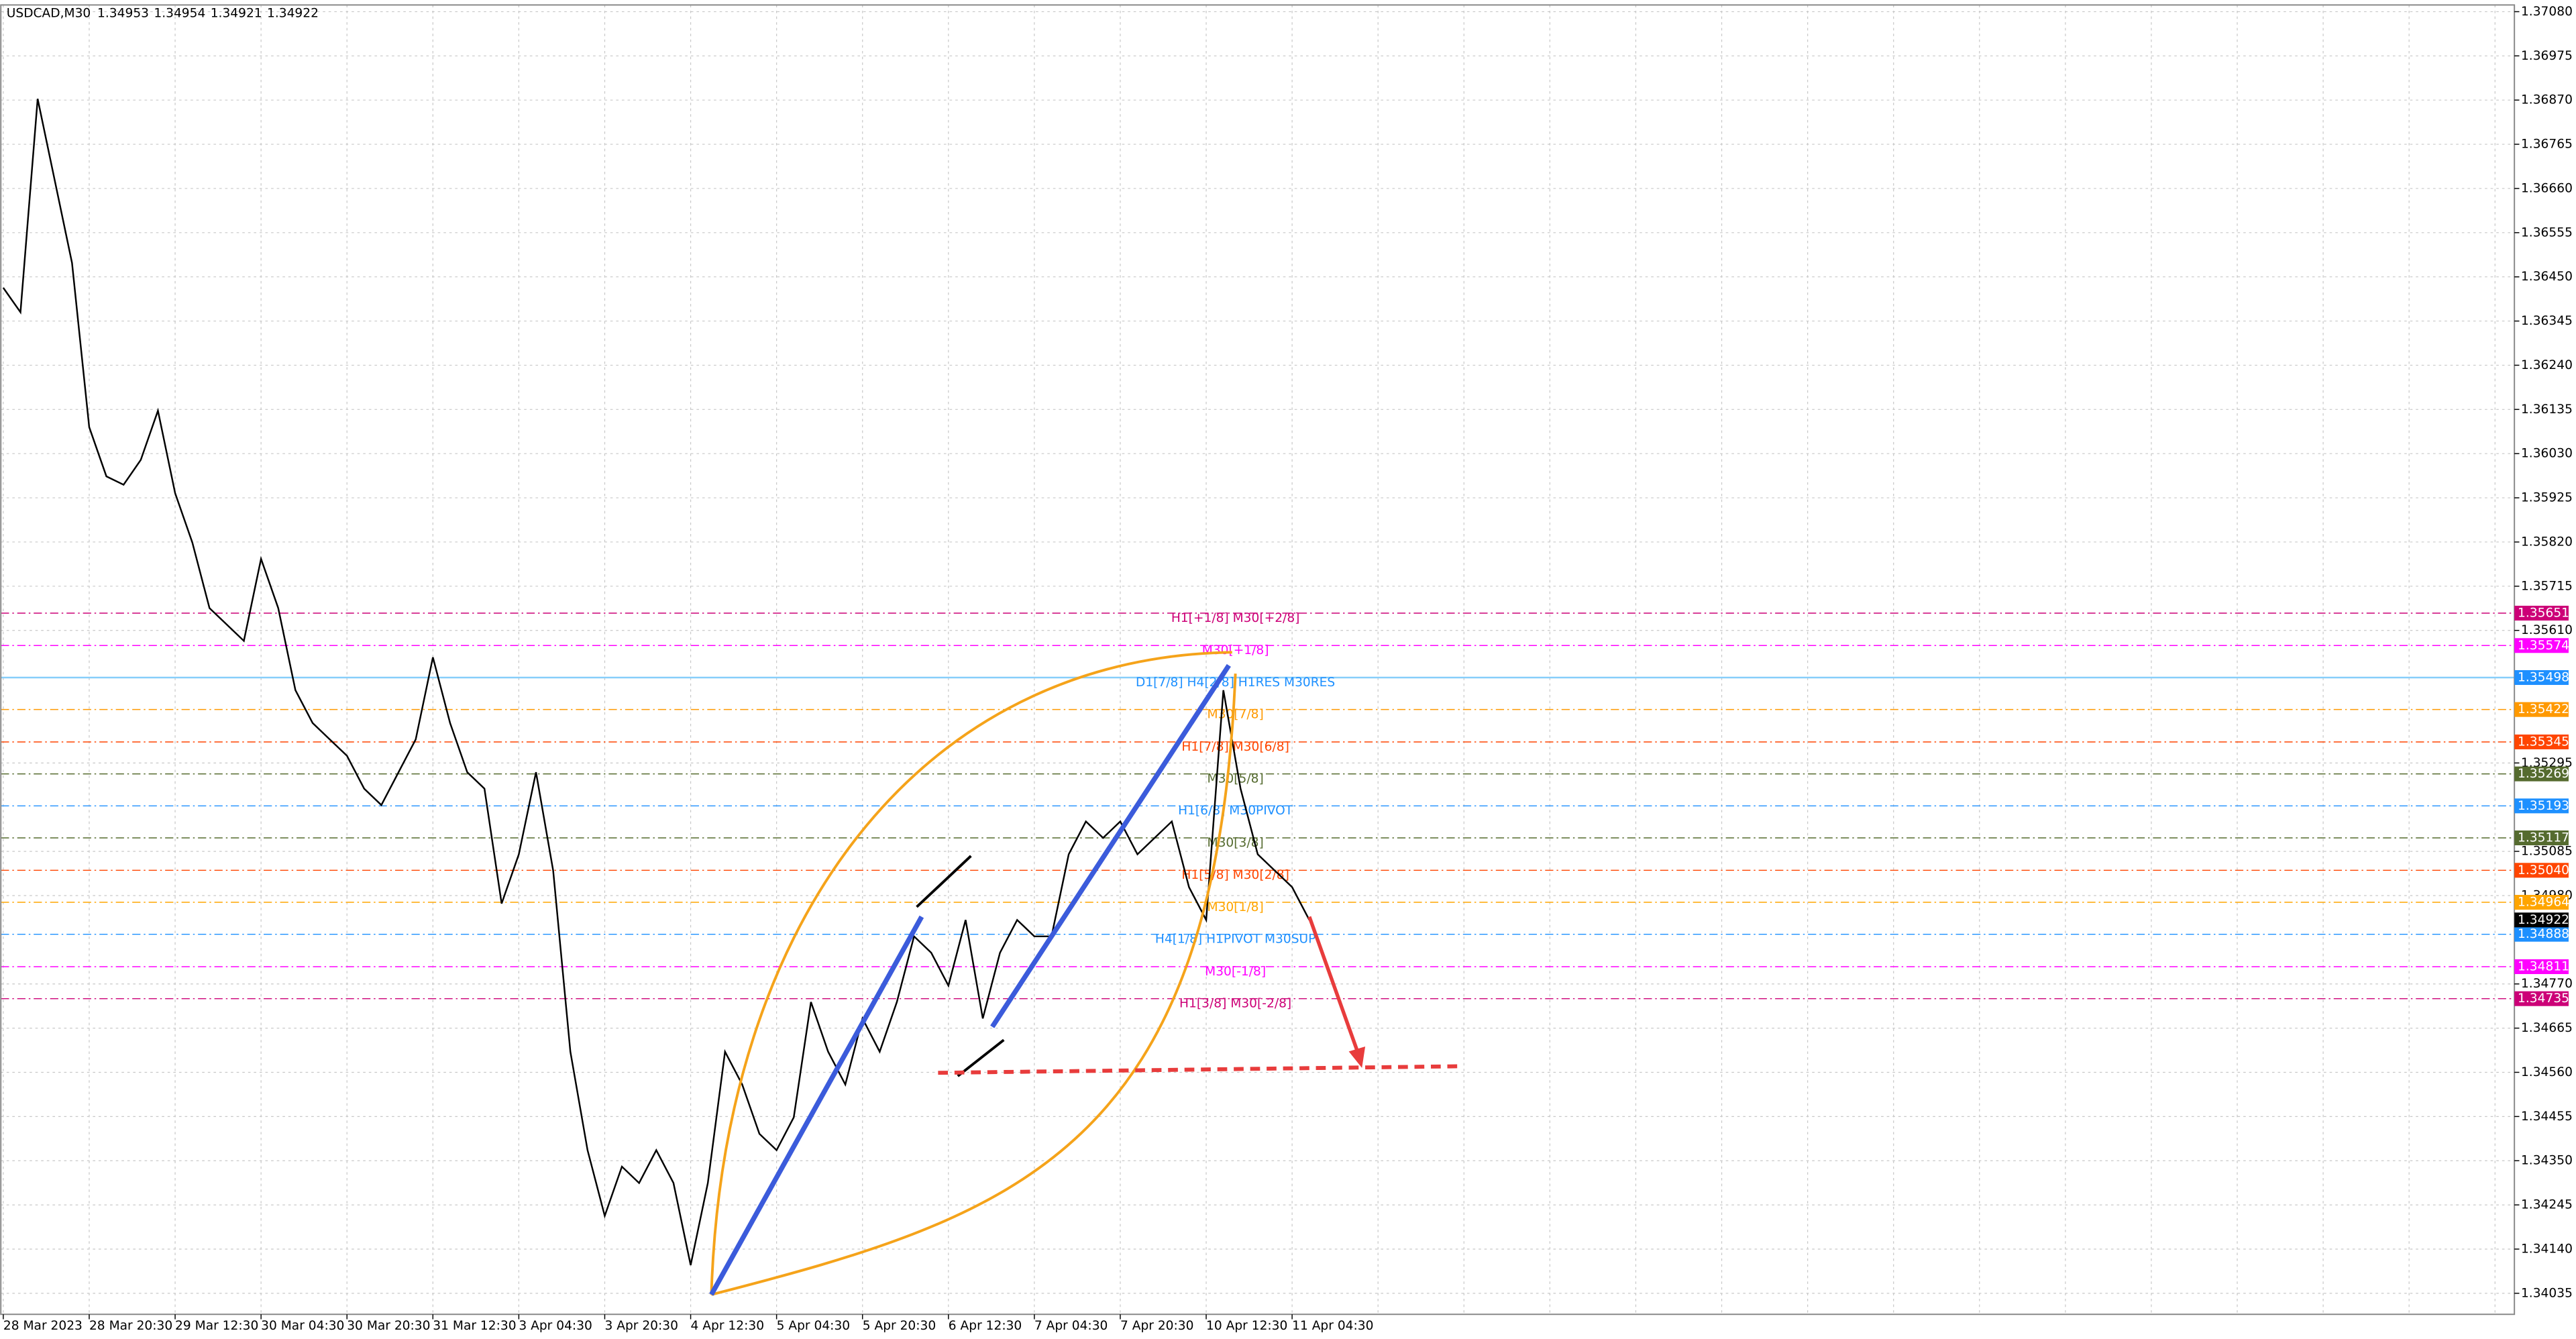 The image size is (2576, 1339). What do you see at coordinates (130, 1326) in the screenshot?
I see `x-tick-label: 28 Mar 20:30` at bounding box center [130, 1326].